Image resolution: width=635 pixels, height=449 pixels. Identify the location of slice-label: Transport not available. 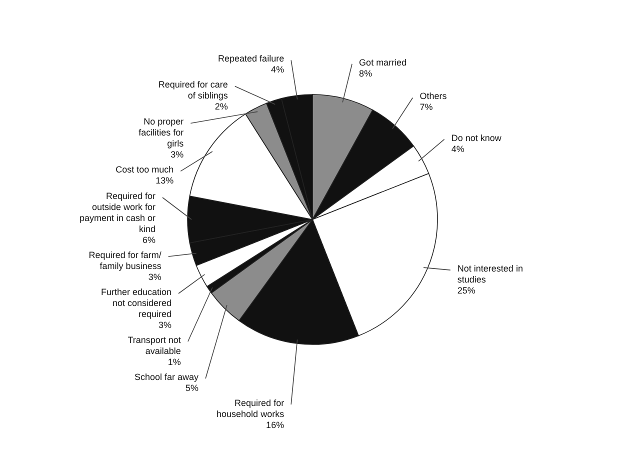
(155, 345).